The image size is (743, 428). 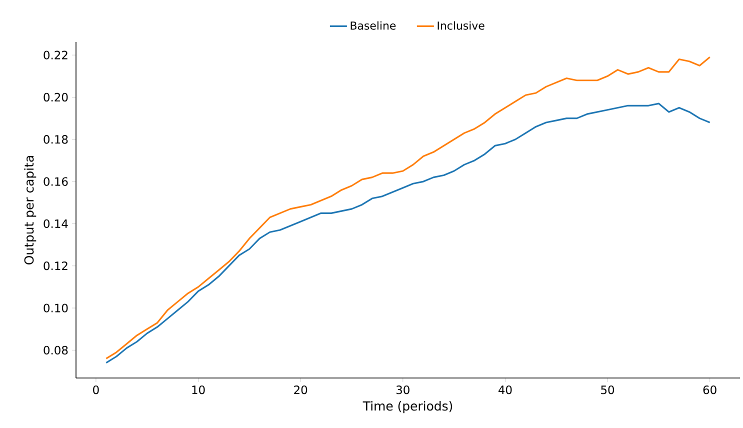 What do you see at coordinates (96, 390) in the screenshot?
I see `x-tick-label: 0` at bounding box center [96, 390].